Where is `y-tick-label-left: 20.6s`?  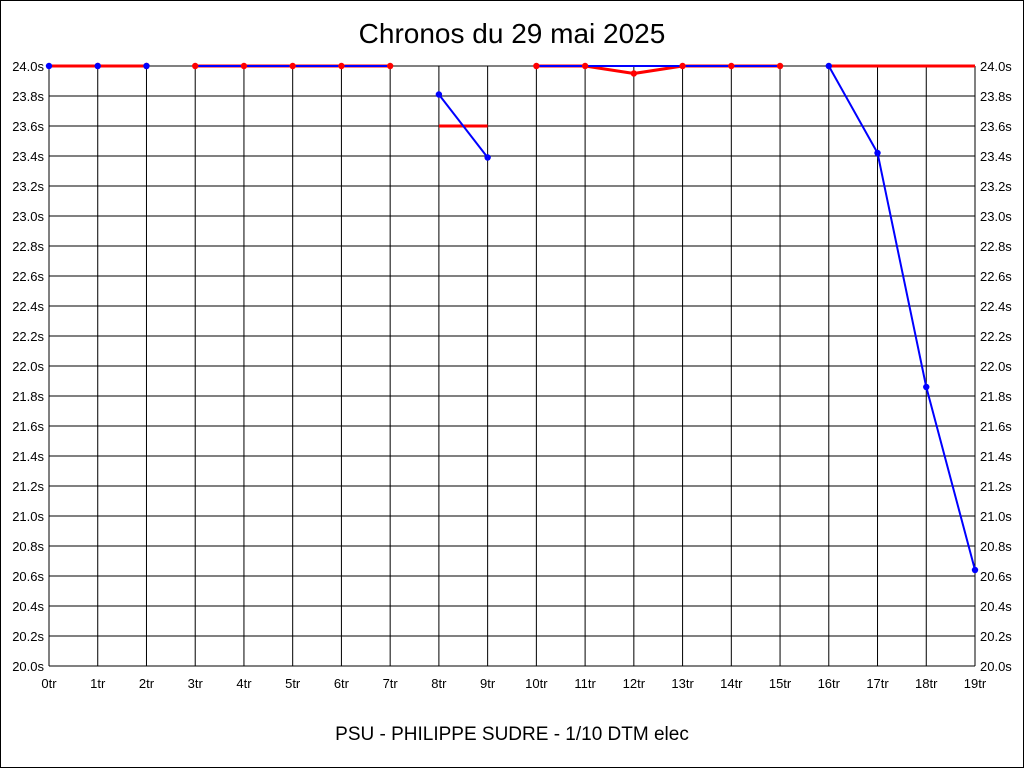 y-tick-label-left: 20.6s is located at coordinates (28, 576).